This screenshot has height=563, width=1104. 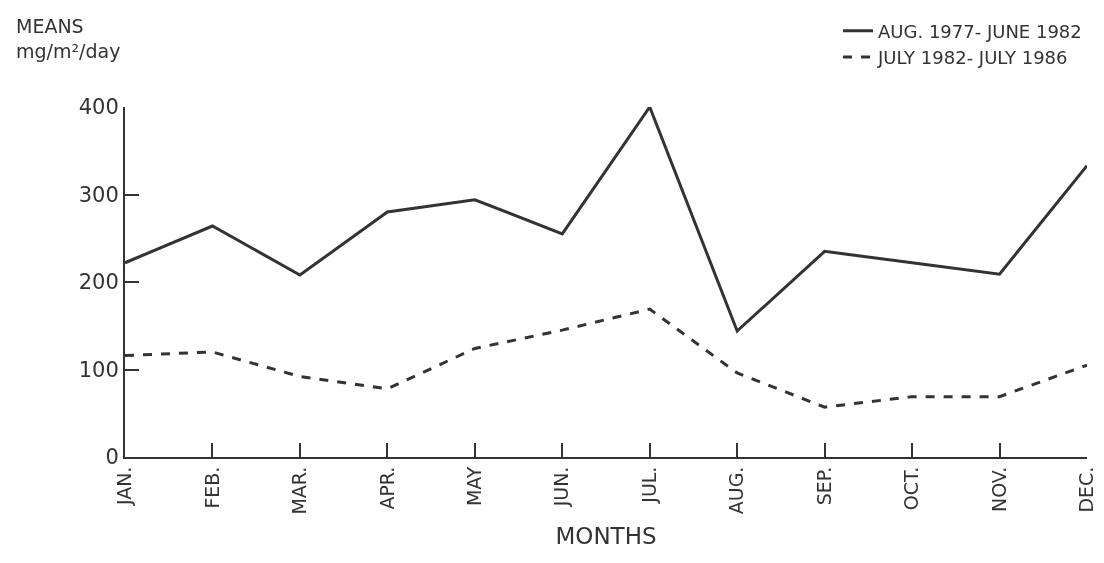 I want to click on x-tick-label: FEB., so click(x=211, y=487).